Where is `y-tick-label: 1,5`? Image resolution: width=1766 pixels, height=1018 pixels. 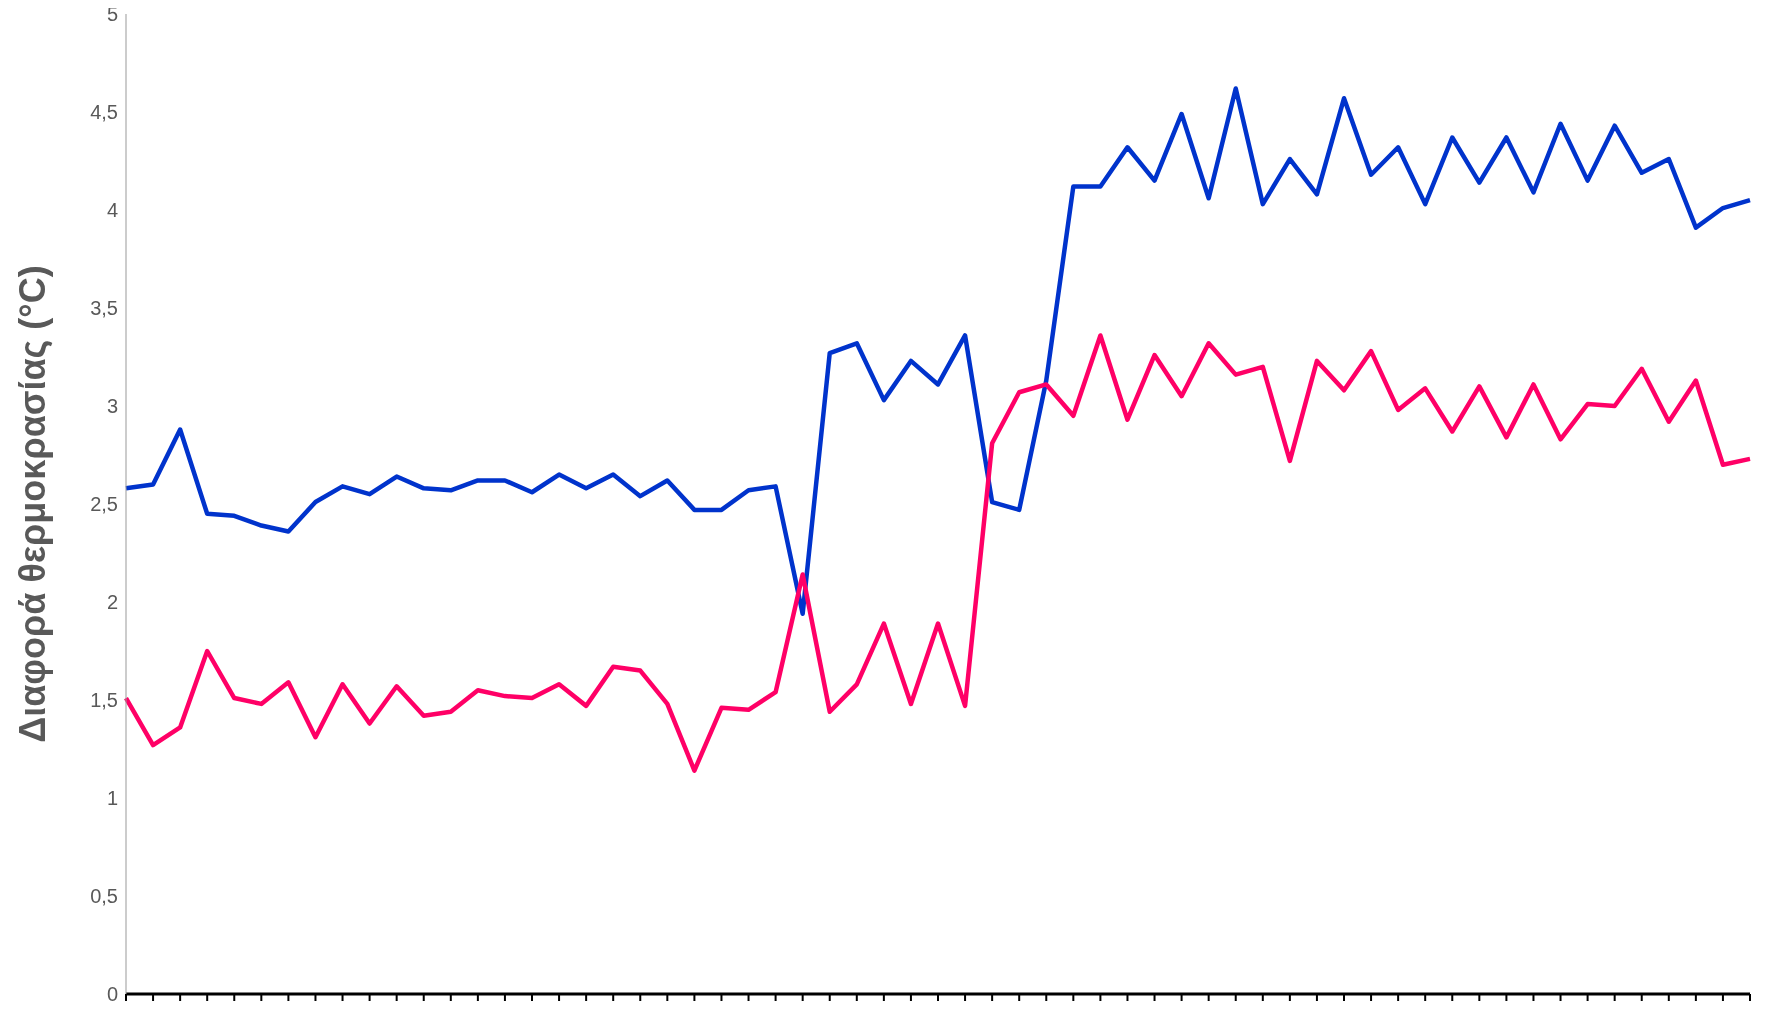
y-tick-label: 1,5 is located at coordinates (104, 700).